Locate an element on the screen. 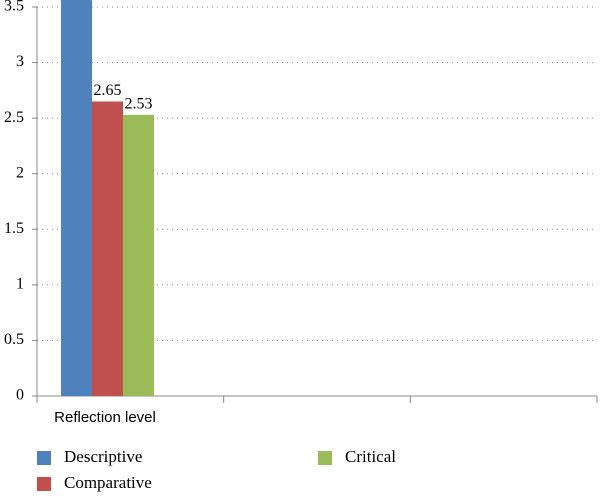 The height and width of the screenshot is (496, 600). y-tick-label: 1.5 is located at coordinates (14, 228).